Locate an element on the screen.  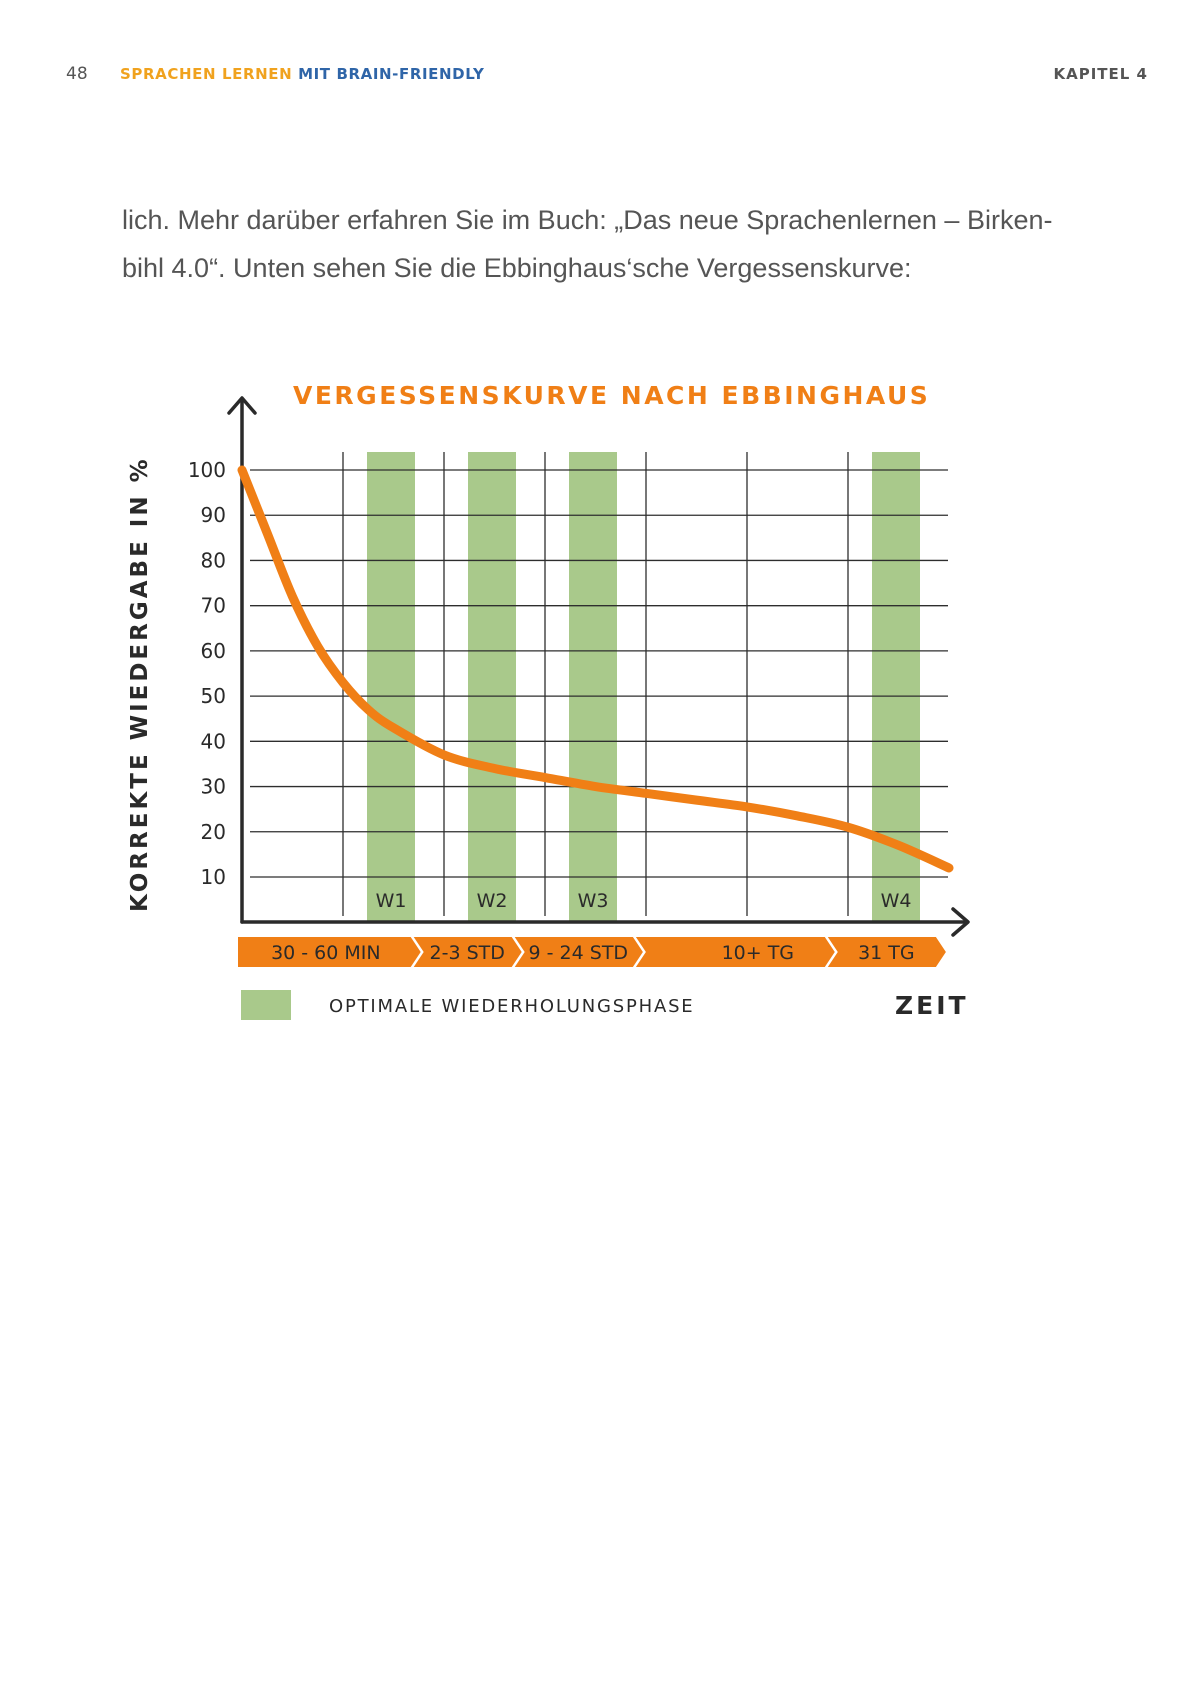
curve-layer is located at coordinates (595, 669).